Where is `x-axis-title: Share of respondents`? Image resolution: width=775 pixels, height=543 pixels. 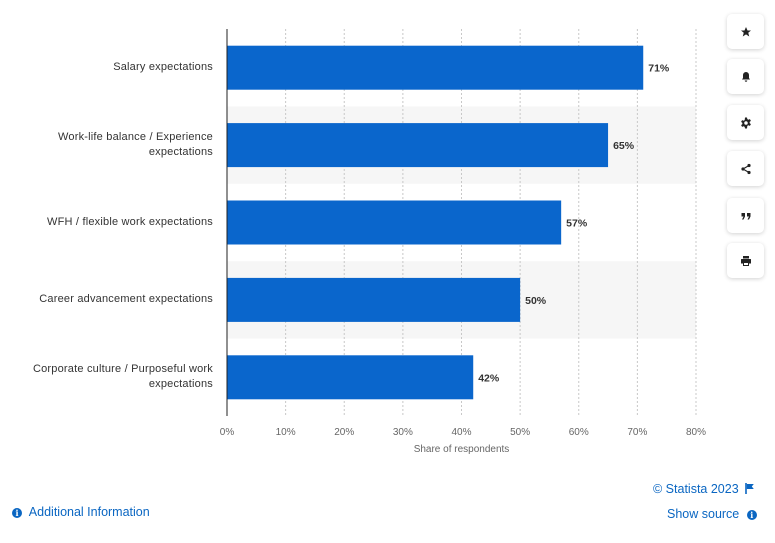
x-axis-title: Share of respondents is located at coordinates (462, 449).